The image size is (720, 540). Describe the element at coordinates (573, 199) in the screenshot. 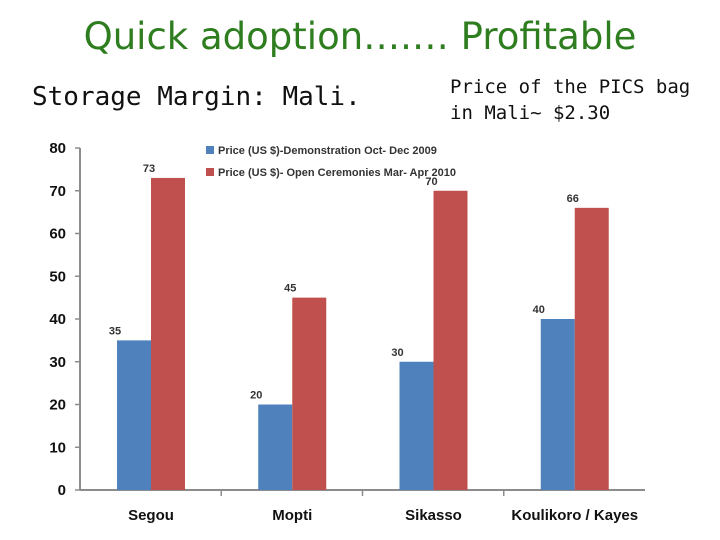

I see `data-label: 66` at that location.